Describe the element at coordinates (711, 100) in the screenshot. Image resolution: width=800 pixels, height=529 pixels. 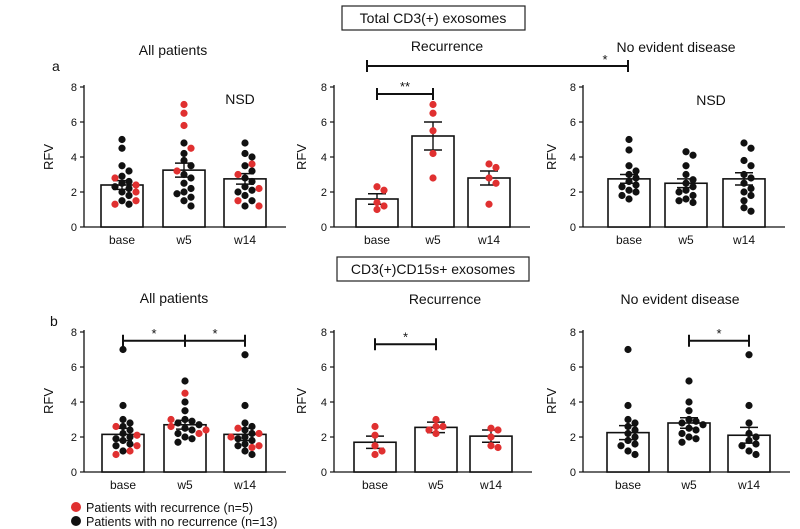
I see `chart-annotation: NSD` at that location.